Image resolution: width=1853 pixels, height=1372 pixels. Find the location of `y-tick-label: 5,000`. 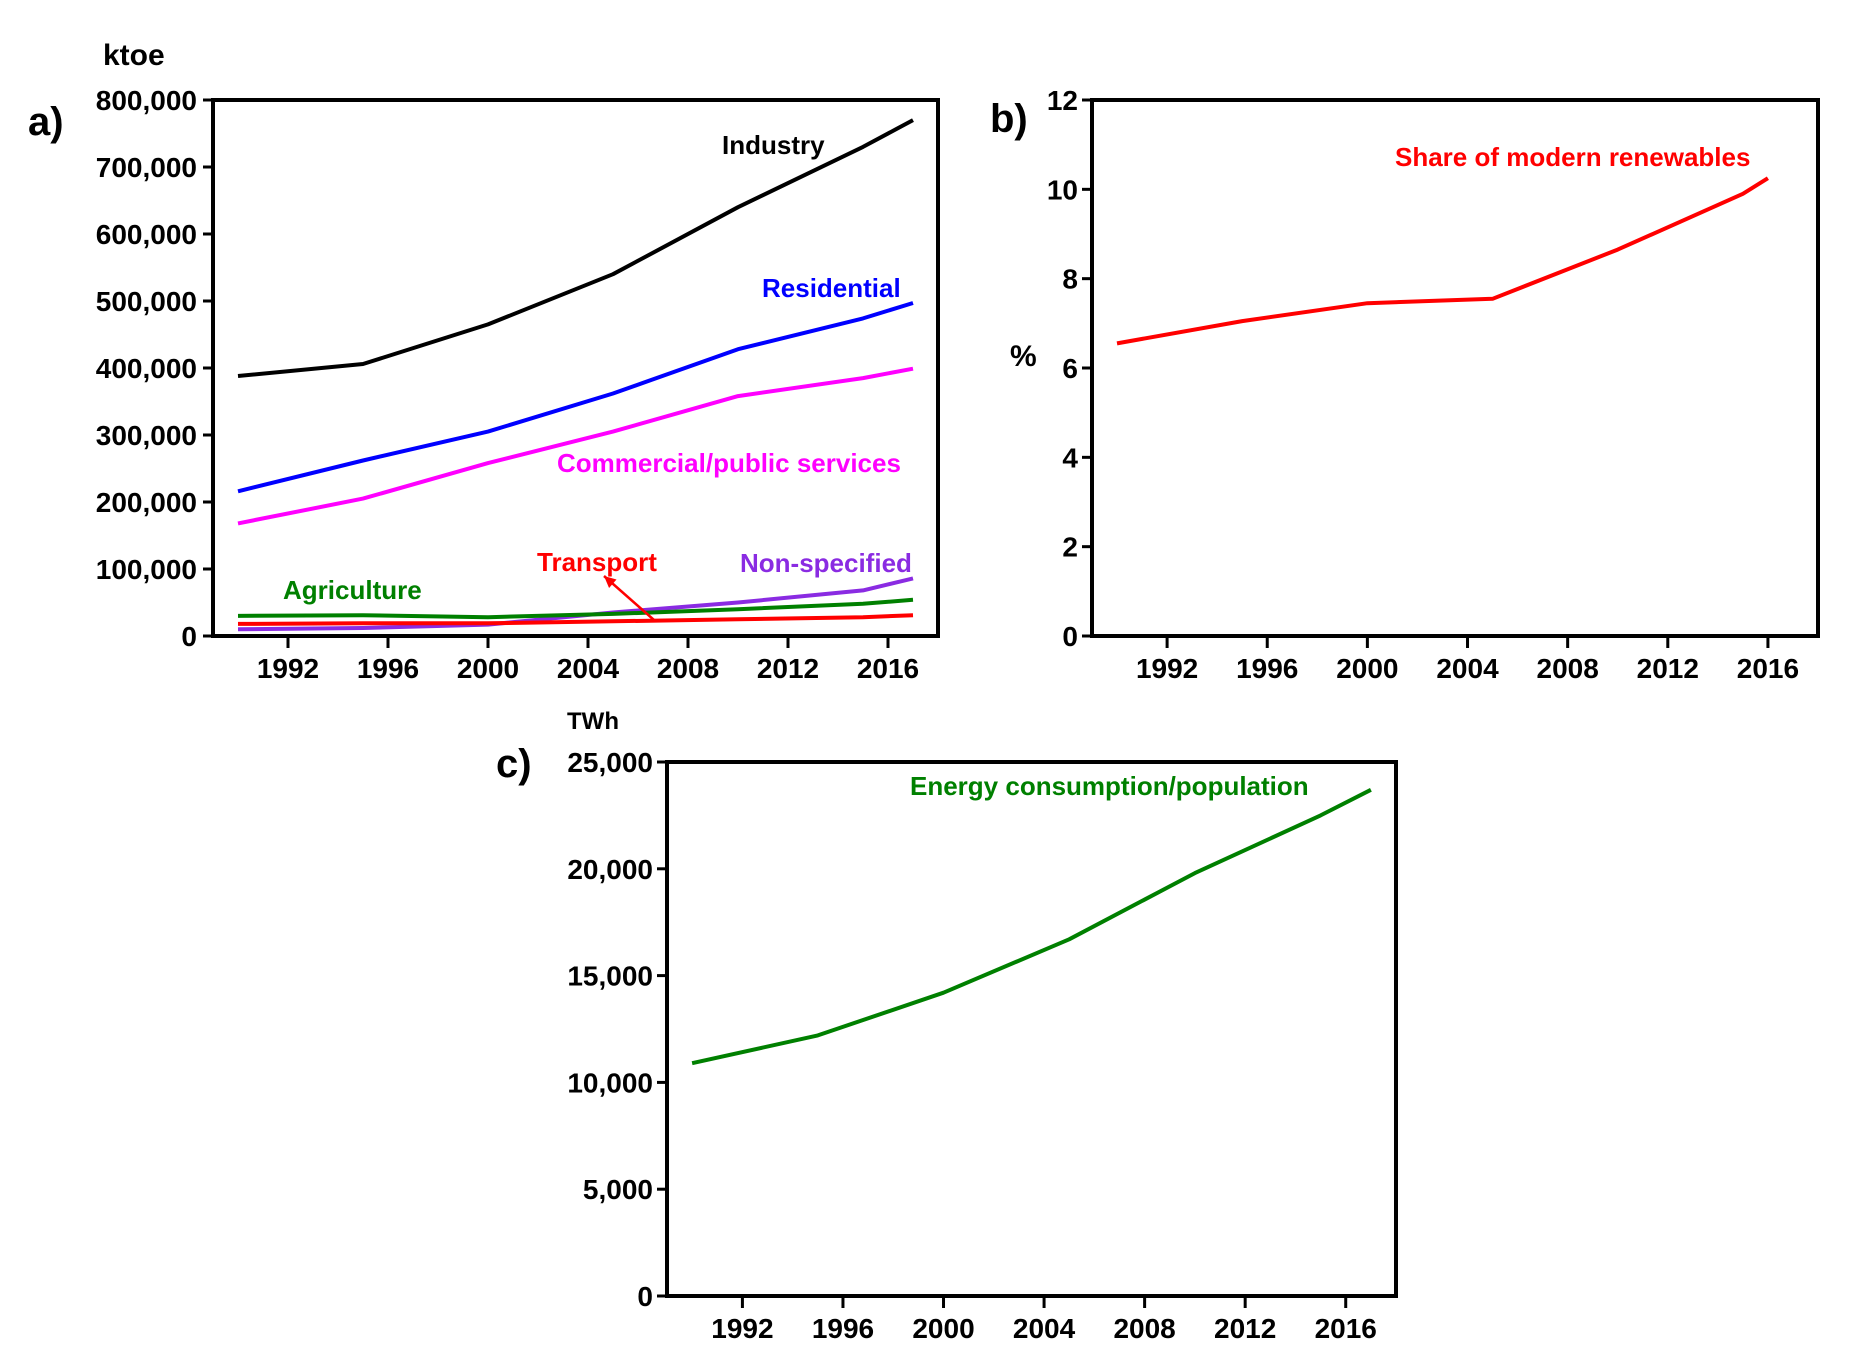

y-tick-label: 5,000 is located at coordinates (618, 1189).